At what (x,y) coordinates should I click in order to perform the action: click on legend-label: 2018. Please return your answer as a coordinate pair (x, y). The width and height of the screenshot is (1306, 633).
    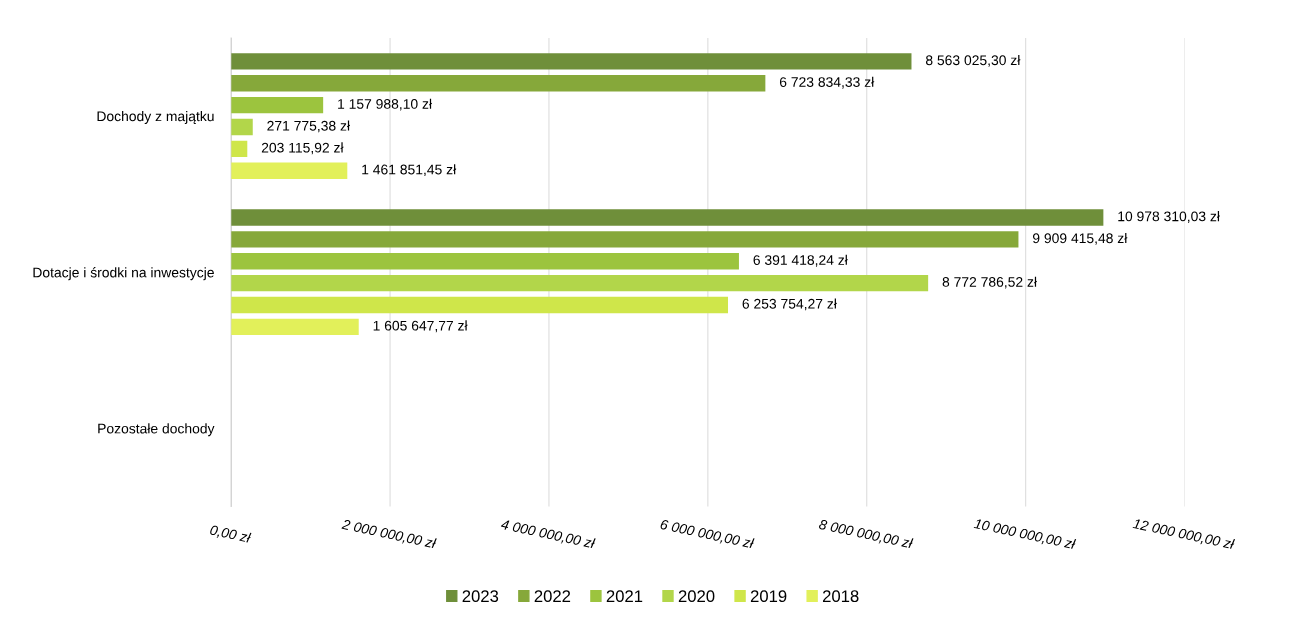
    Looking at the image, I should click on (840, 596).